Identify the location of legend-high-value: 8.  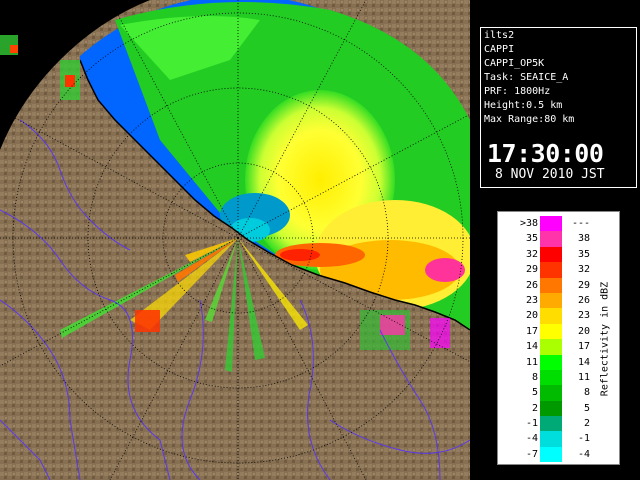
(586, 393).